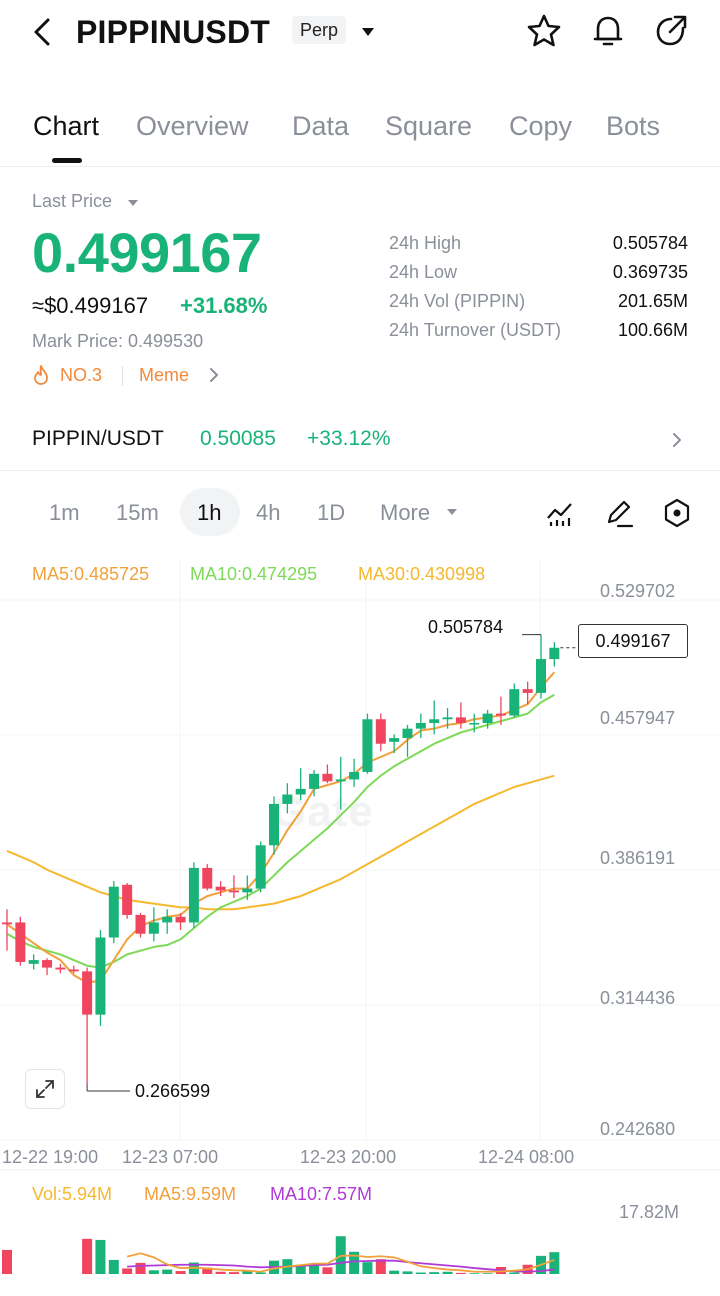 This screenshot has width=720, height=1296. Describe the element at coordinates (164, 375) in the screenshot. I see `category-tag: Meme` at that location.